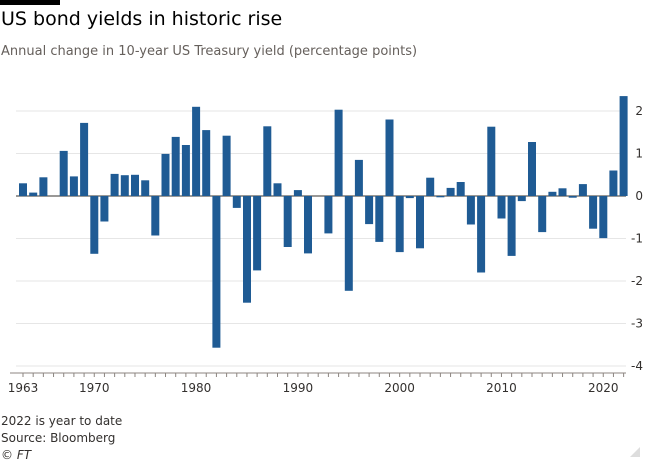  Describe the element at coordinates (142, 19) in the screenshot. I see `chart-title: US bond yields in historic rise` at that location.